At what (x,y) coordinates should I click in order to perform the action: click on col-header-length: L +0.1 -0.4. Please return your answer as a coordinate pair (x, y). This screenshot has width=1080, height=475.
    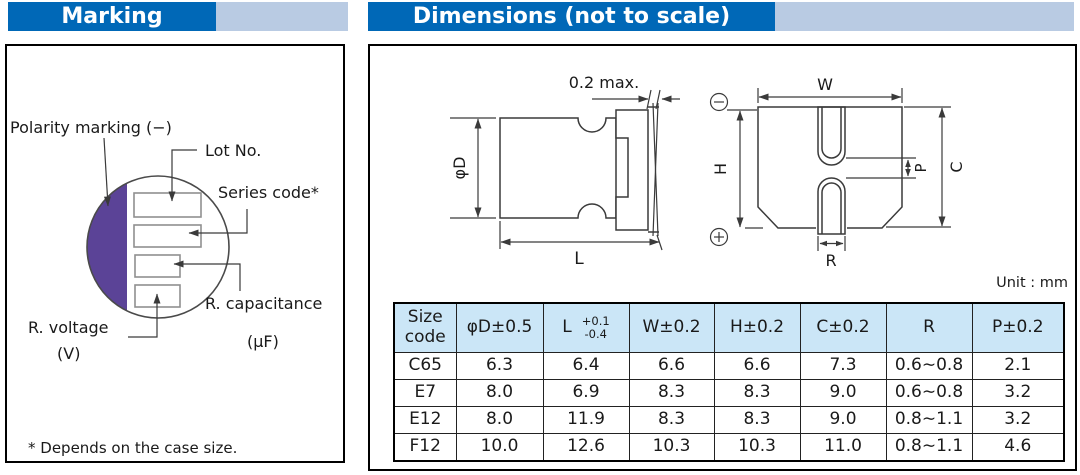
    Looking at the image, I should click on (586, 327).